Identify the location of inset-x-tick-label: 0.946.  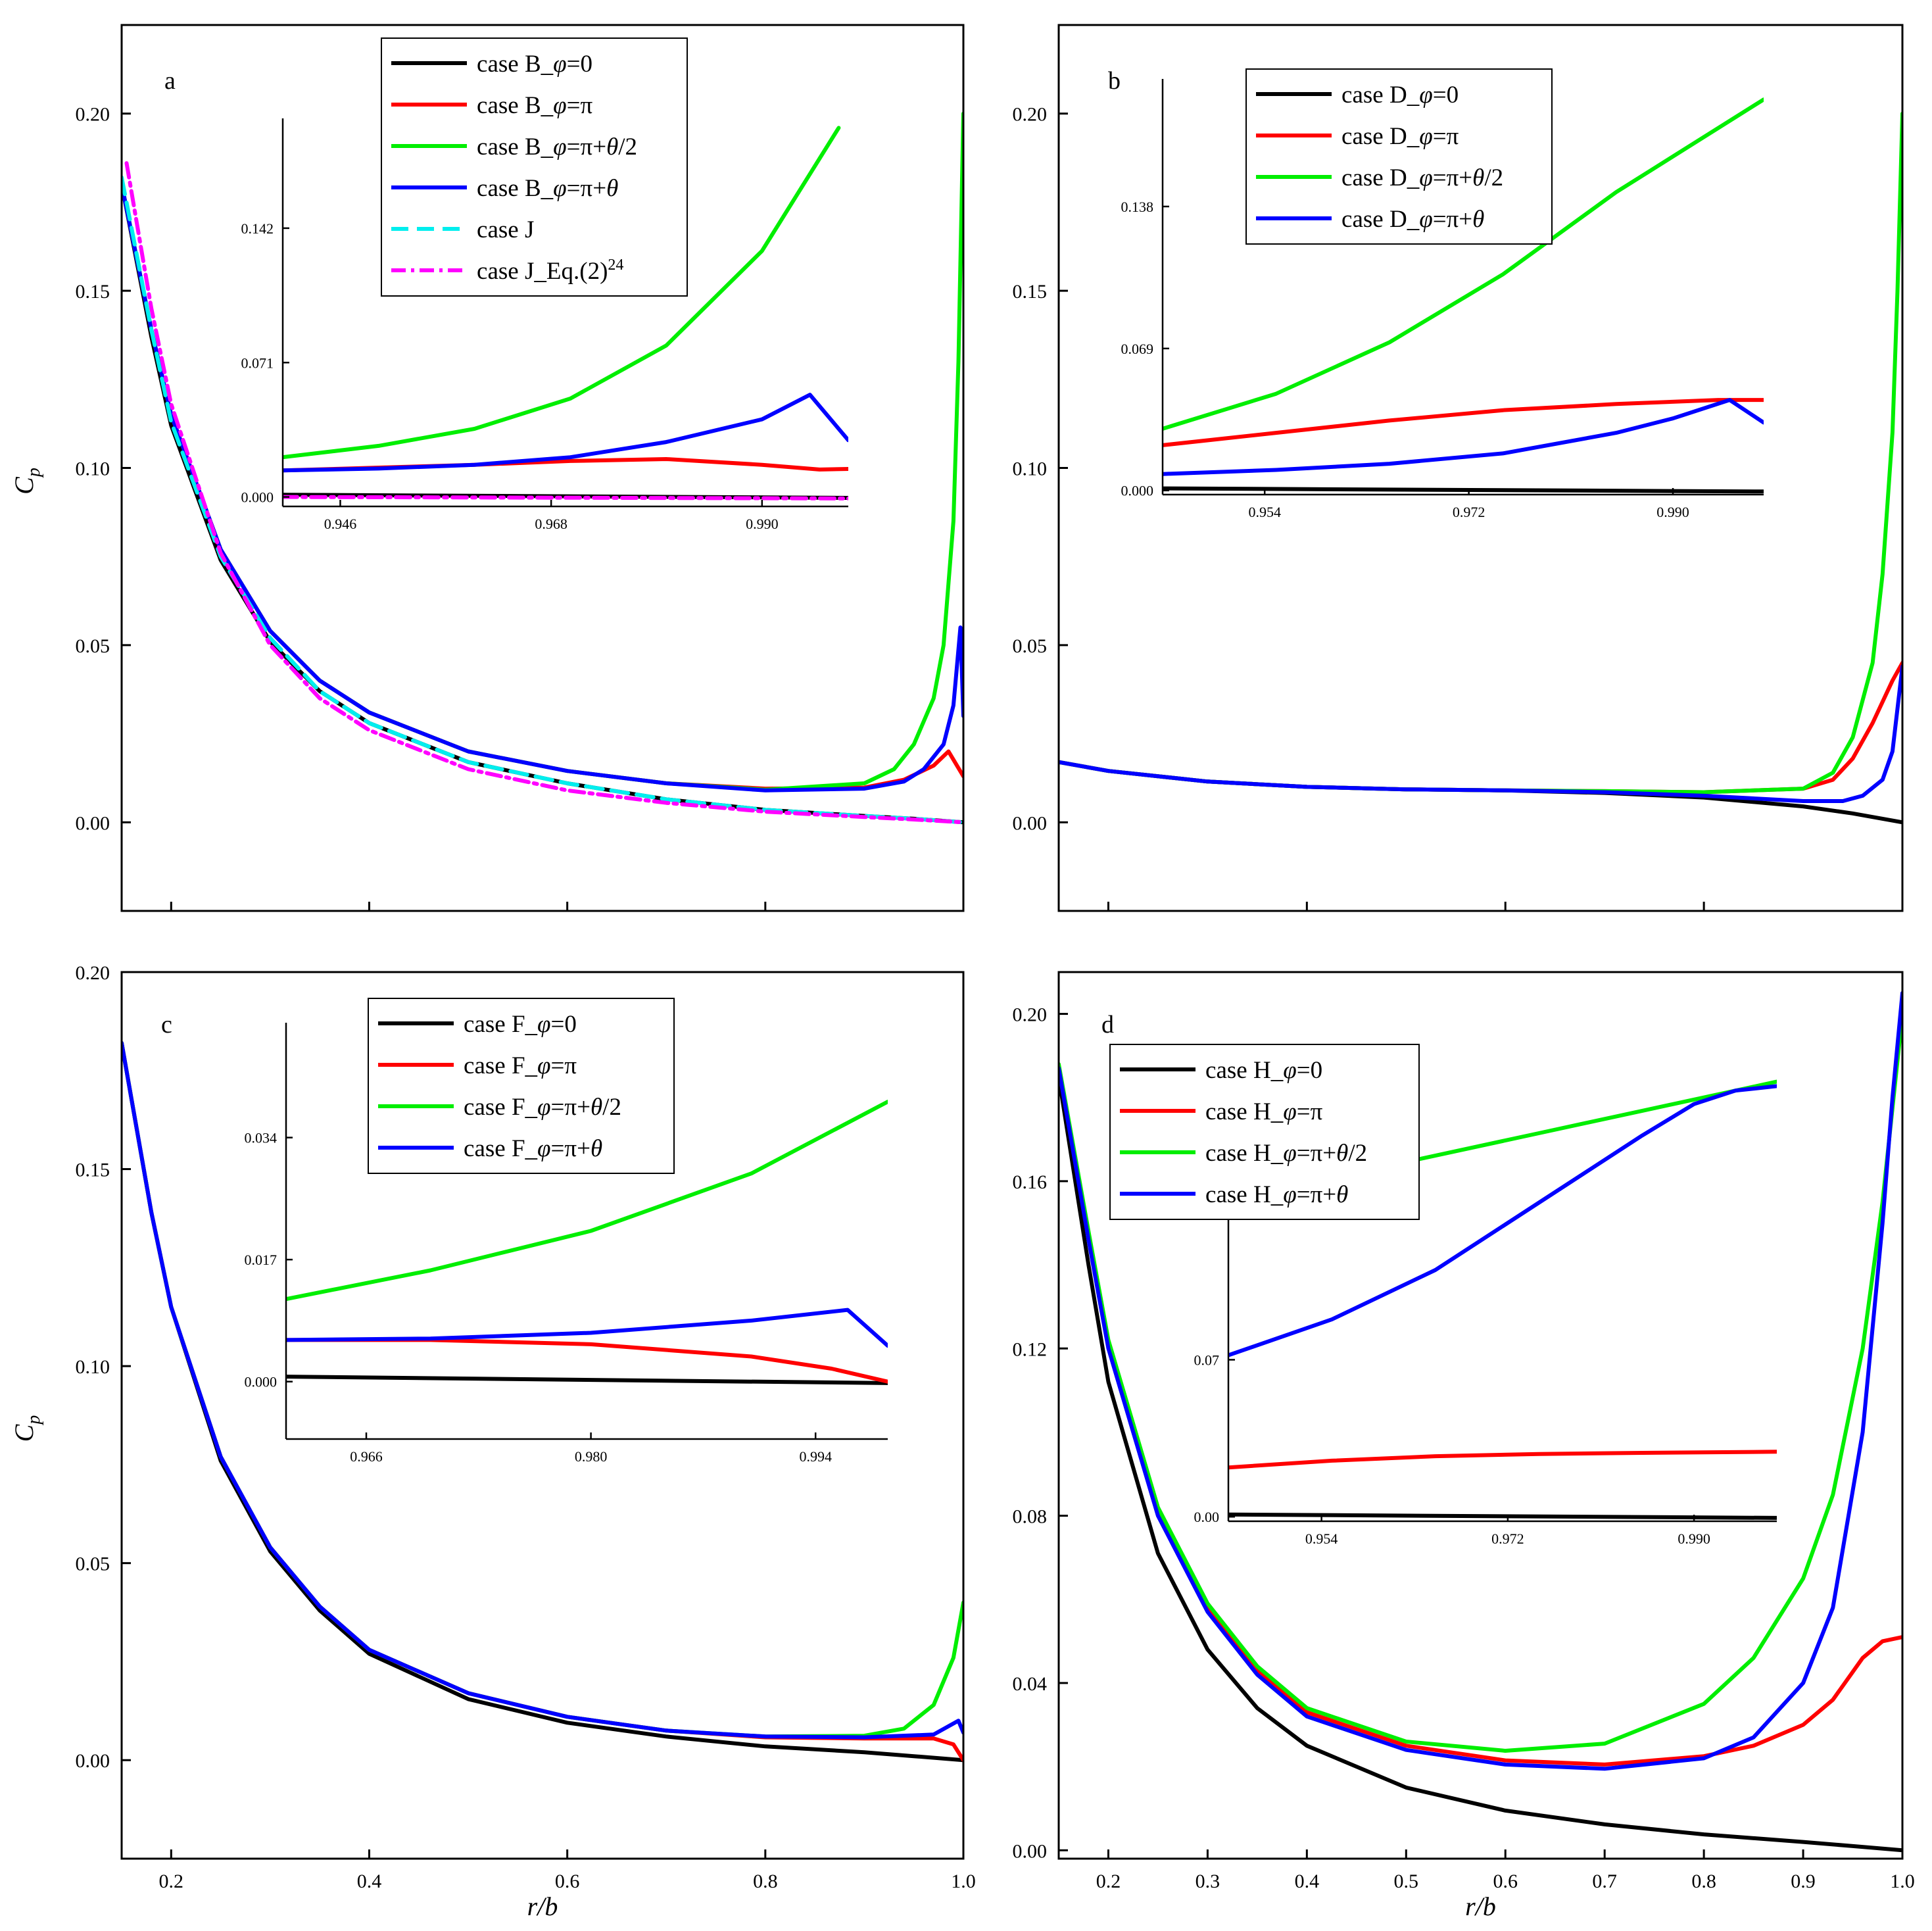
(340, 524).